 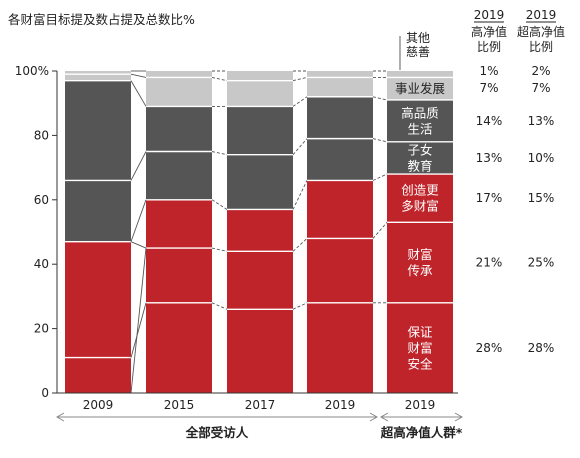 What do you see at coordinates (41, 329) in the screenshot?
I see `y-tick-label: 20` at bounding box center [41, 329].